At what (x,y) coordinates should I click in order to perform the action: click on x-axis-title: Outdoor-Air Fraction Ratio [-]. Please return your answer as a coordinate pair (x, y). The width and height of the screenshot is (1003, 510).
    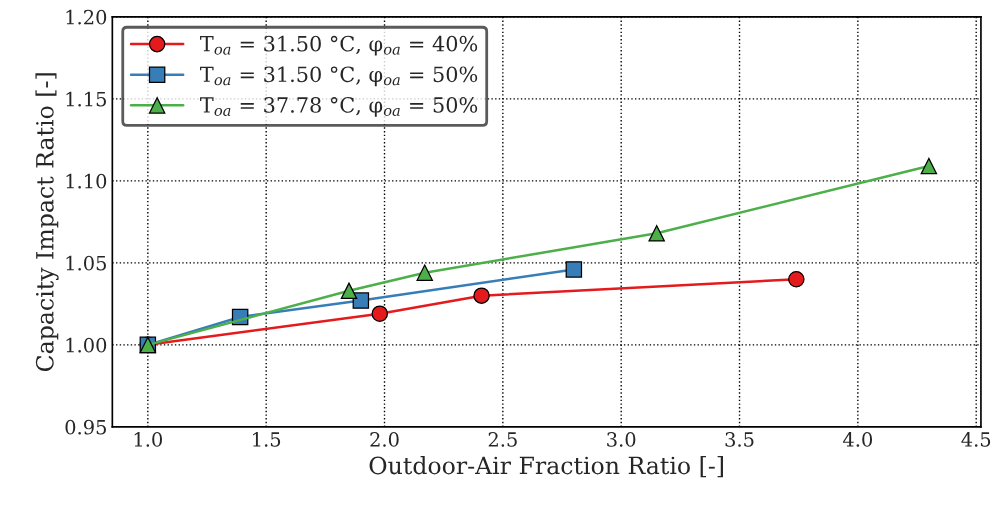
    Looking at the image, I should click on (546, 467).